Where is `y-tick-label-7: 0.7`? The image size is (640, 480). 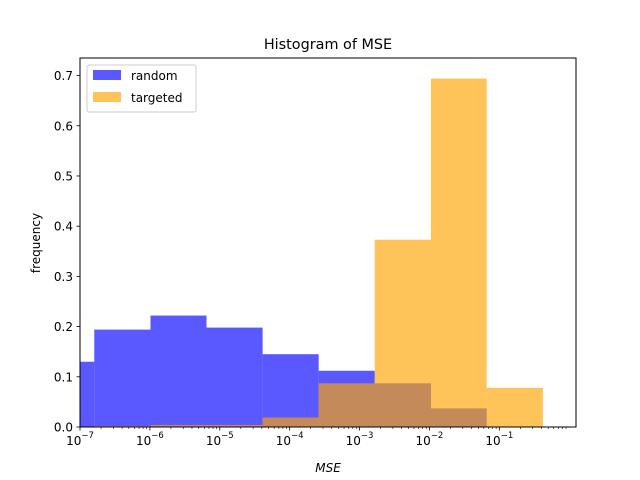
y-tick-label-7: 0.7 is located at coordinates (63, 76).